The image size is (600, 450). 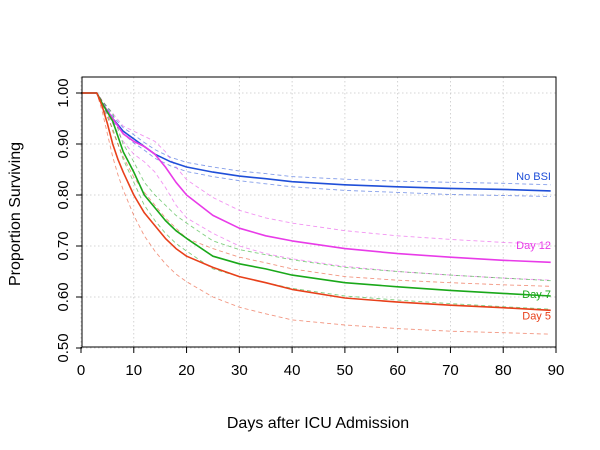 What do you see at coordinates (321, 363) in the screenshot?
I see `x-axis: 0 10 20 30 40 50 60 70 80 90` at bounding box center [321, 363].